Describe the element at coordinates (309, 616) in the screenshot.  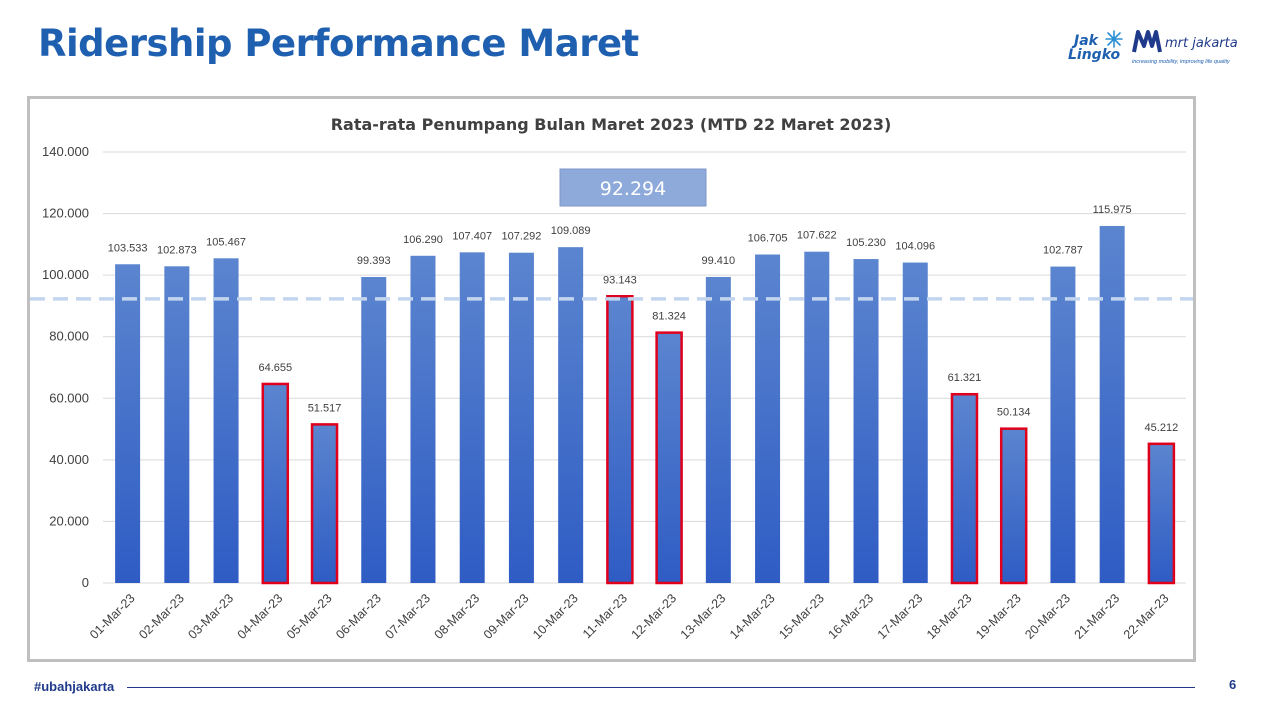
I see `x-tick-label: 05-Mar-23` at that location.